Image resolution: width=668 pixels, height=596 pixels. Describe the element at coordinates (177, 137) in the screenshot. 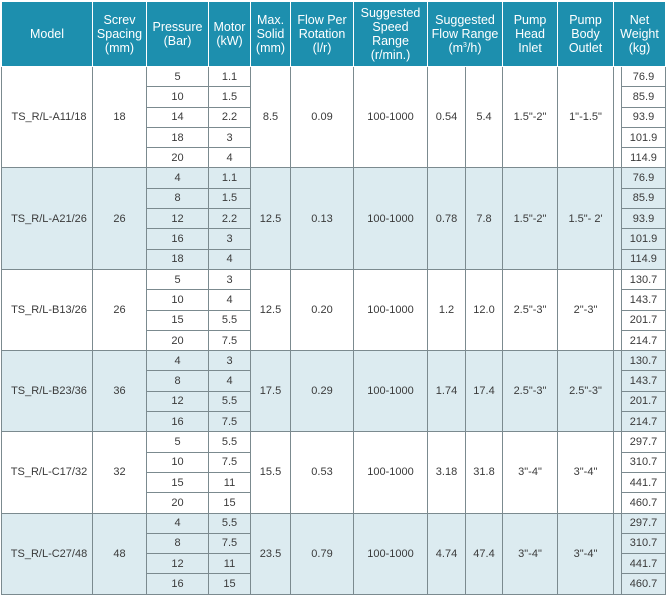

I see `pressure-cell: 18` at that location.